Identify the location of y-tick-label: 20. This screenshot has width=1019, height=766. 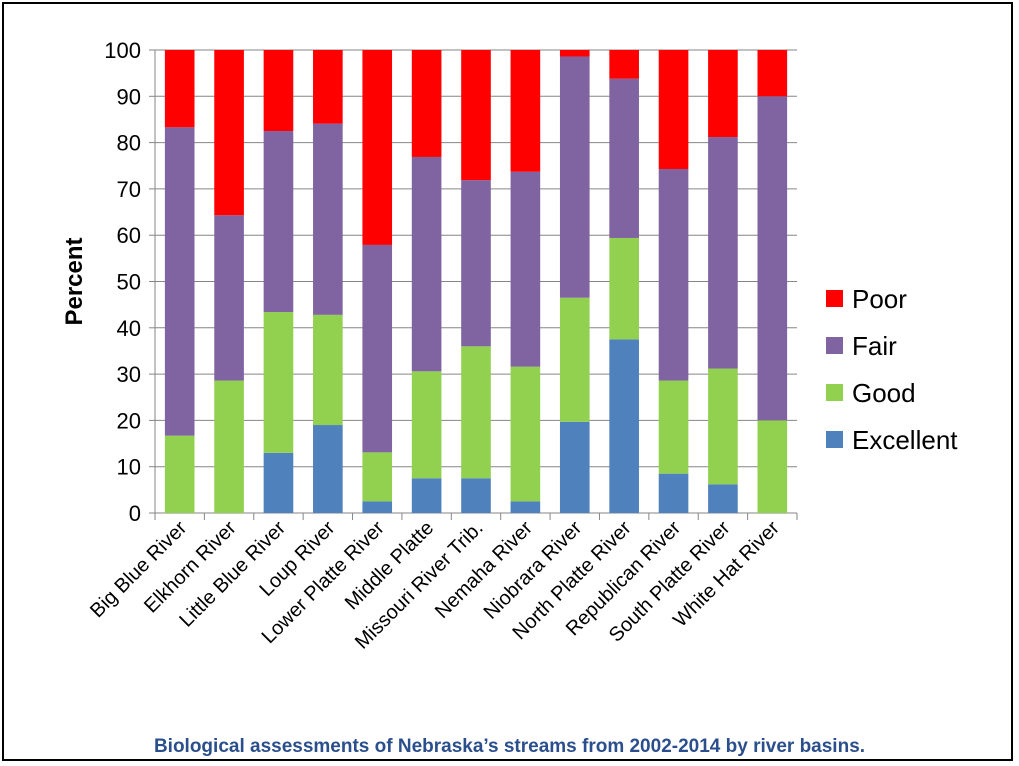
(129, 420).